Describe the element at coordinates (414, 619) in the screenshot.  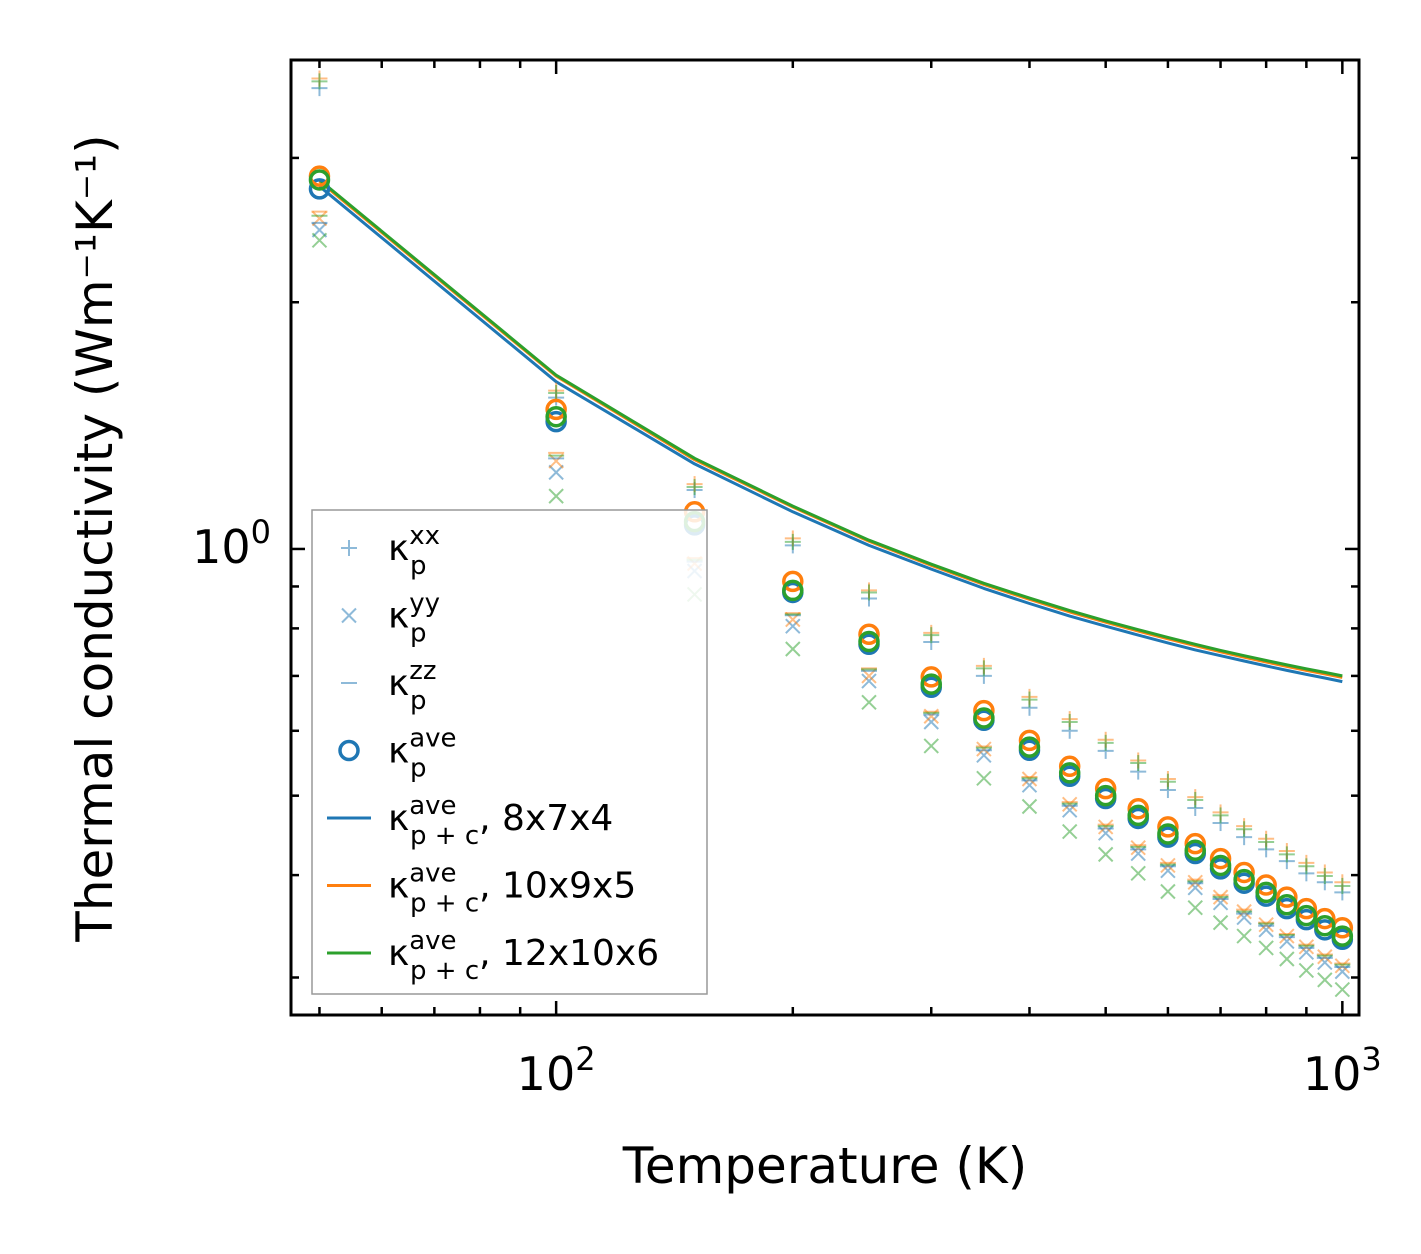
I see `legend-label-1: κyy p` at that location.